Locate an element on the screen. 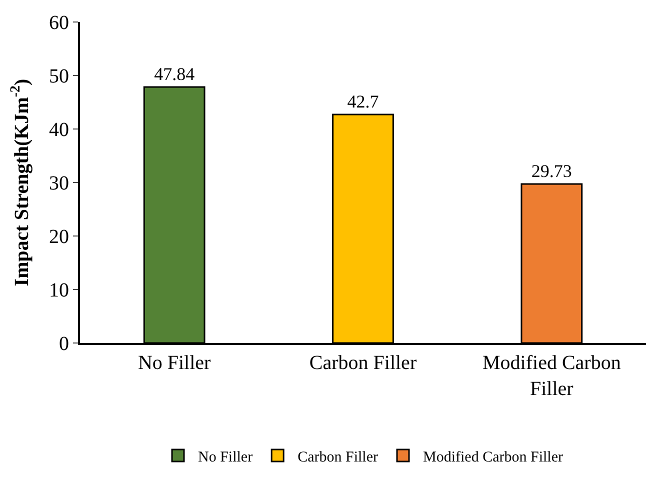 This screenshot has height=484, width=661. data-label: 29.73 is located at coordinates (551, 170).